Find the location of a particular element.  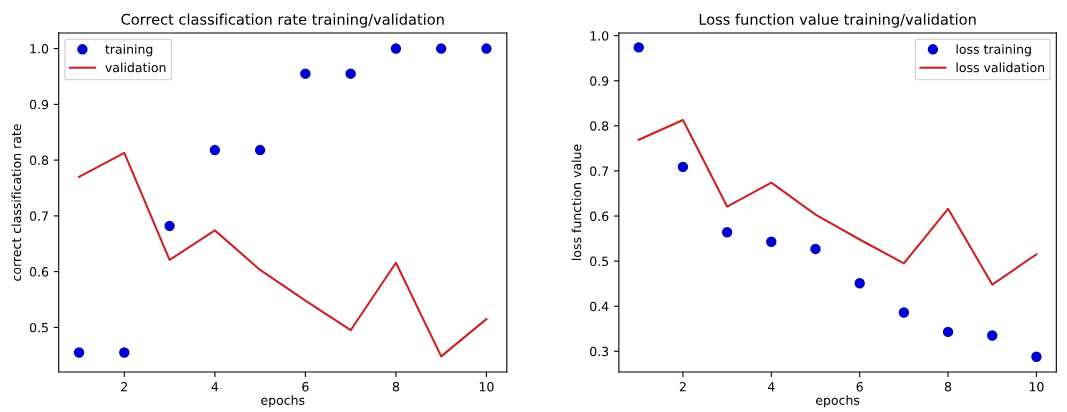

legend-label: loss training is located at coordinates (993, 50).